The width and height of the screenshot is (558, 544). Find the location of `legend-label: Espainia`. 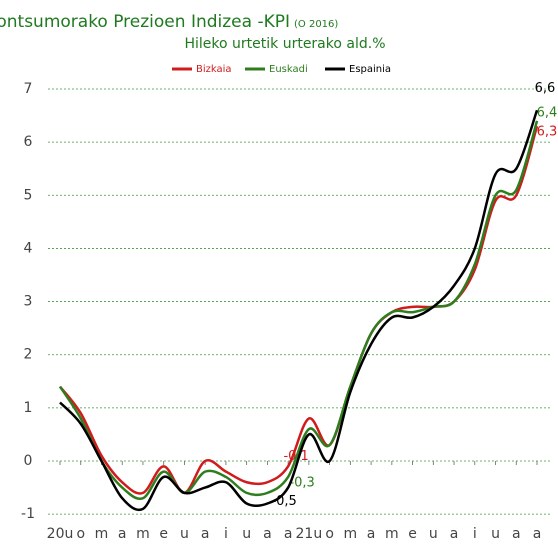

legend-label: Espainia is located at coordinates (370, 69).